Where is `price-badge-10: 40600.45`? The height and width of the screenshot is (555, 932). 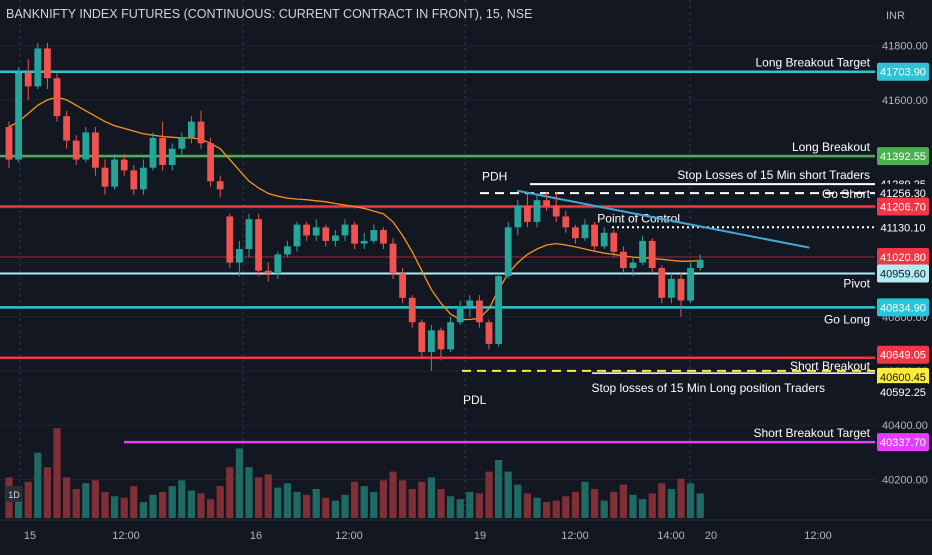
price-badge-10: 40600.45 is located at coordinates (903, 378).